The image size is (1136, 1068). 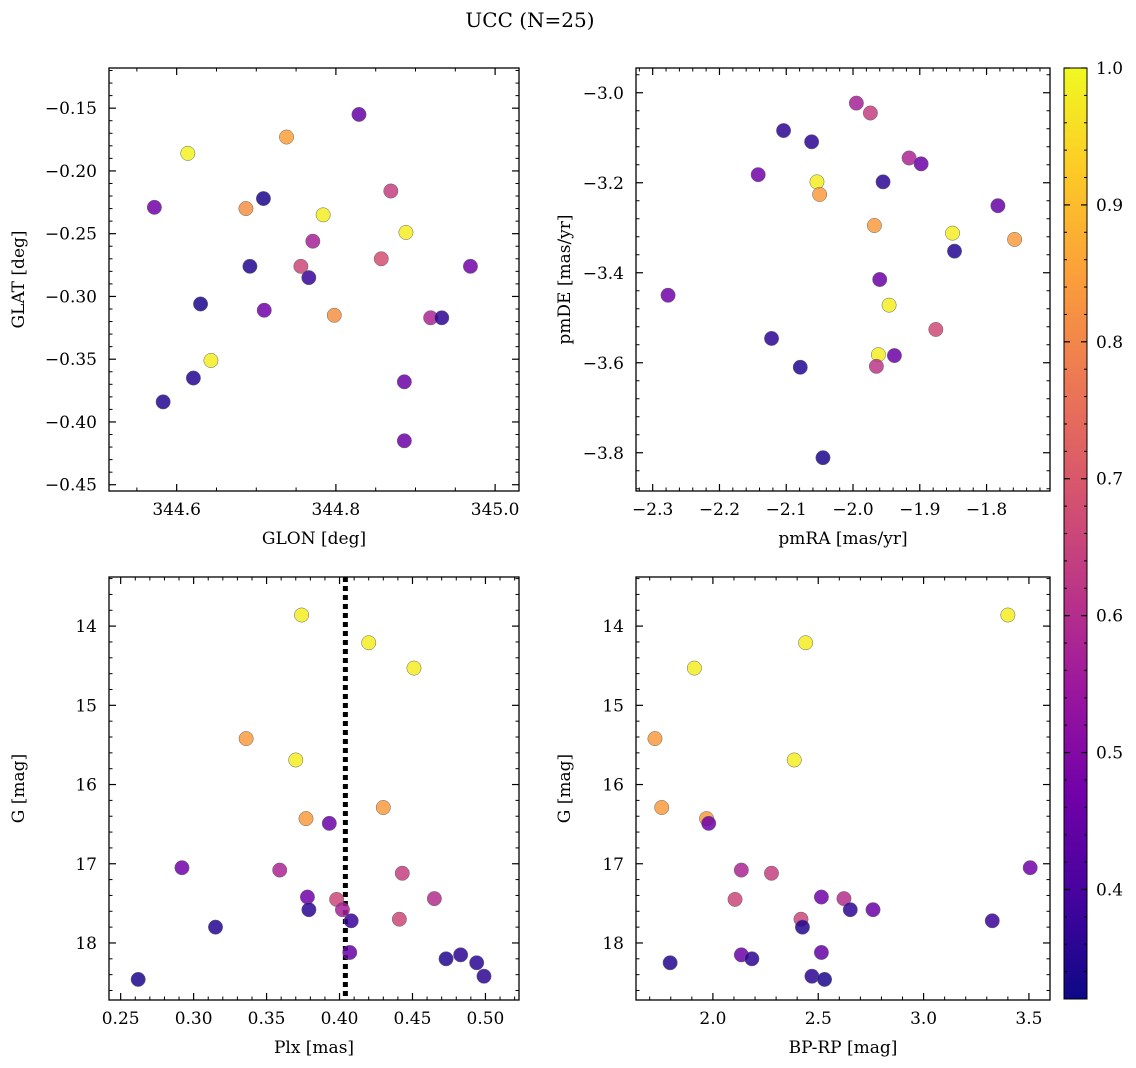 What do you see at coordinates (86, 786) in the screenshot?
I see `y-tick-label: 16` at bounding box center [86, 786].